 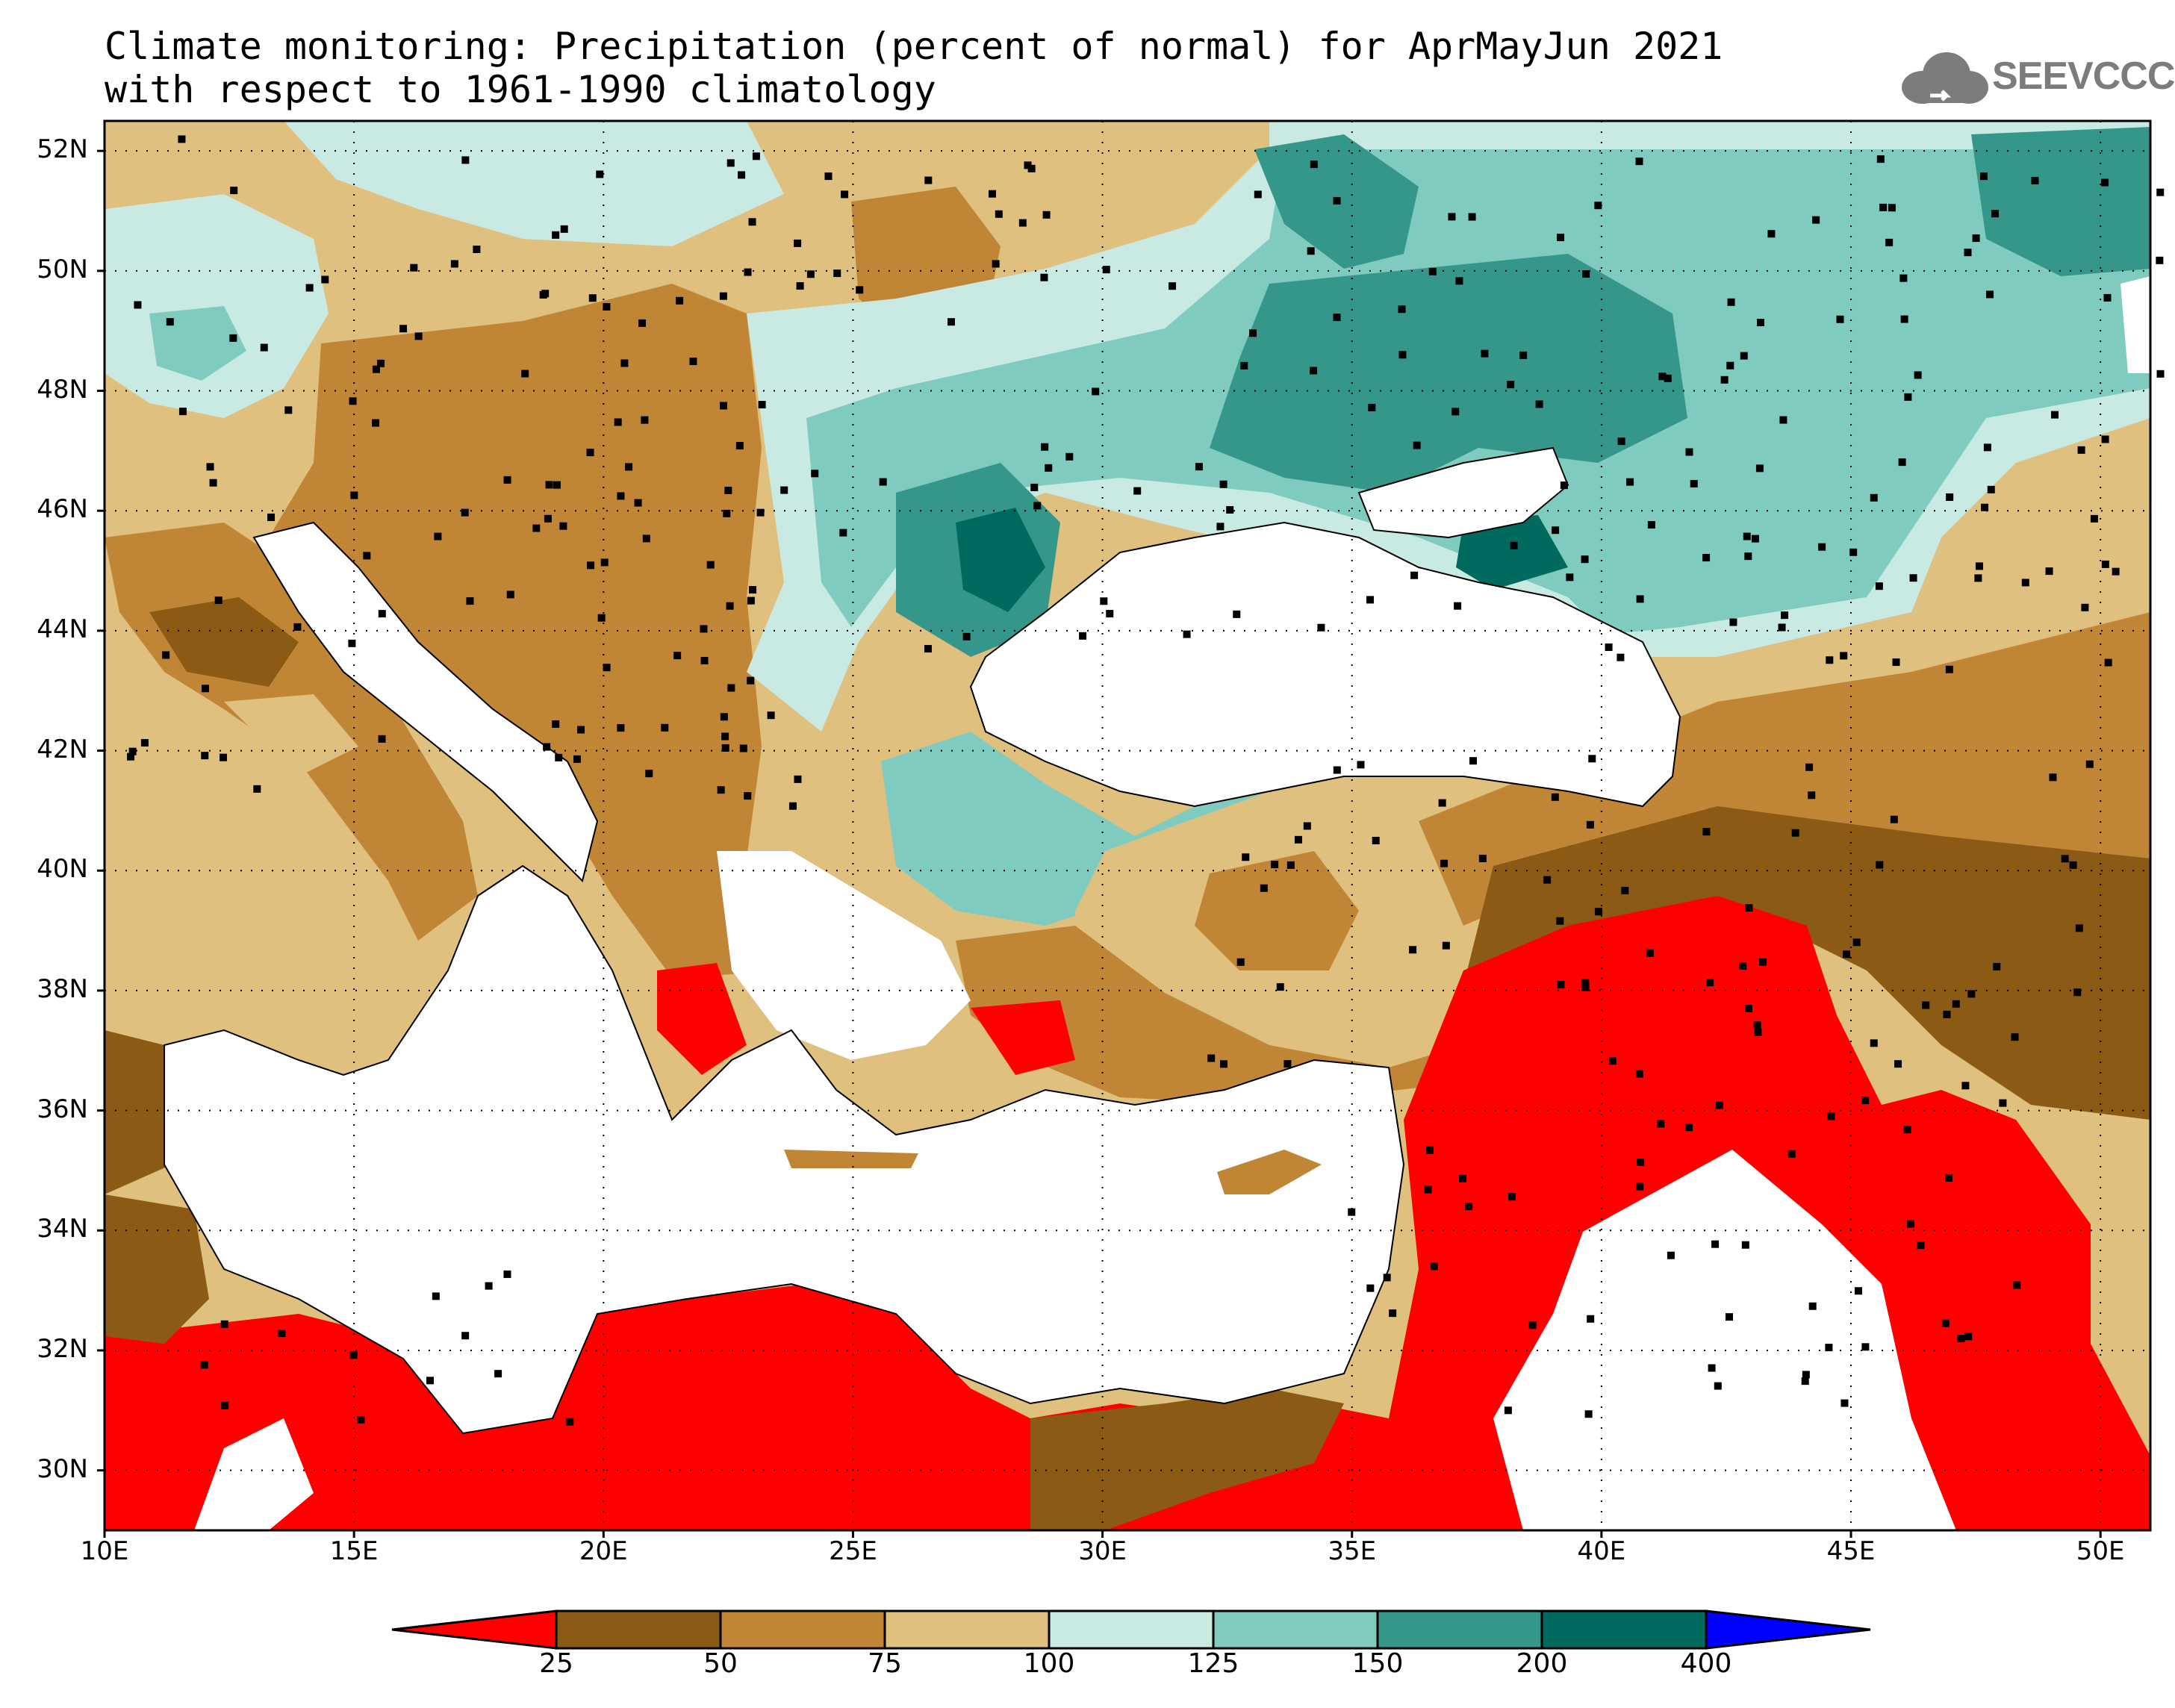 What do you see at coordinates (62, 1468) in the screenshot?
I see `lat-label: 30N` at bounding box center [62, 1468].